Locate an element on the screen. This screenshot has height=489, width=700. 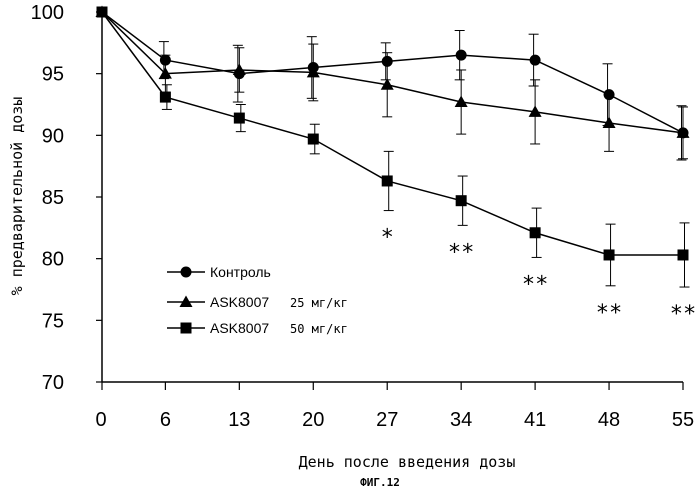
x-tick-label: 27 is located at coordinates (387, 420).